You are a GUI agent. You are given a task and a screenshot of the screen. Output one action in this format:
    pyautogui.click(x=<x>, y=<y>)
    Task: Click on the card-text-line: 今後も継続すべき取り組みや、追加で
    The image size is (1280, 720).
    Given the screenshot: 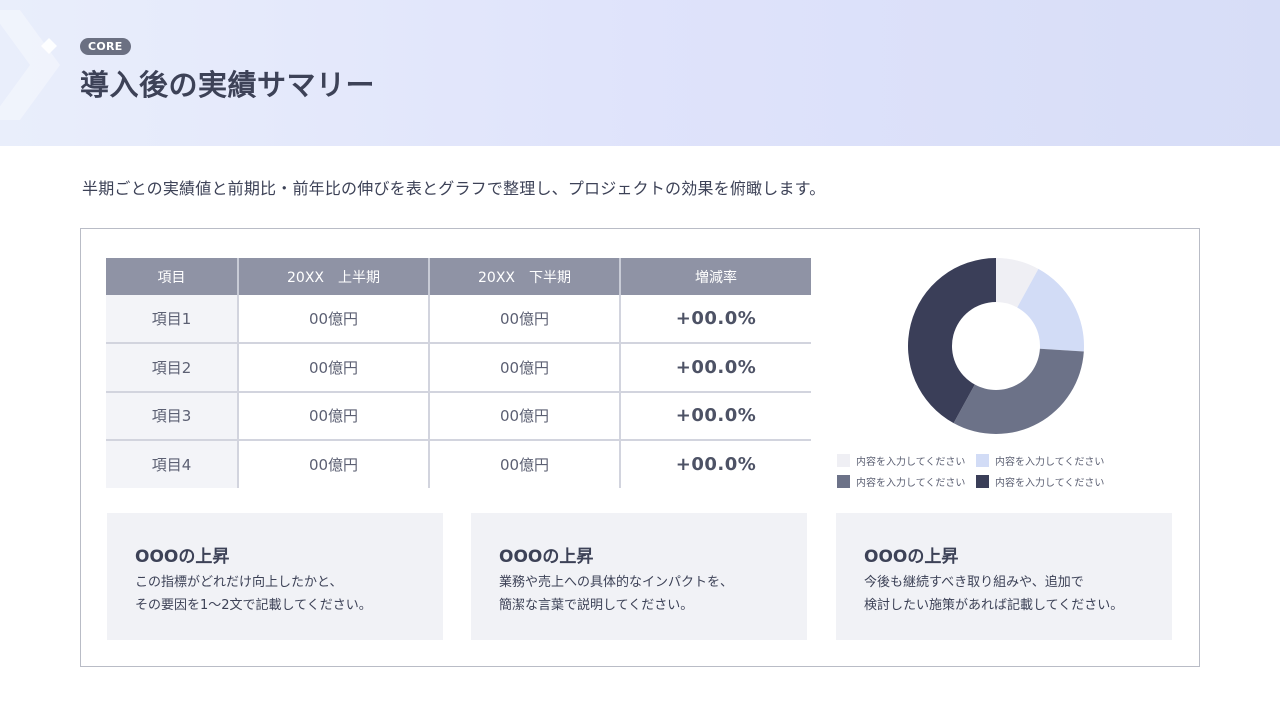 What is the action you would take?
    pyautogui.click(x=974, y=582)
    